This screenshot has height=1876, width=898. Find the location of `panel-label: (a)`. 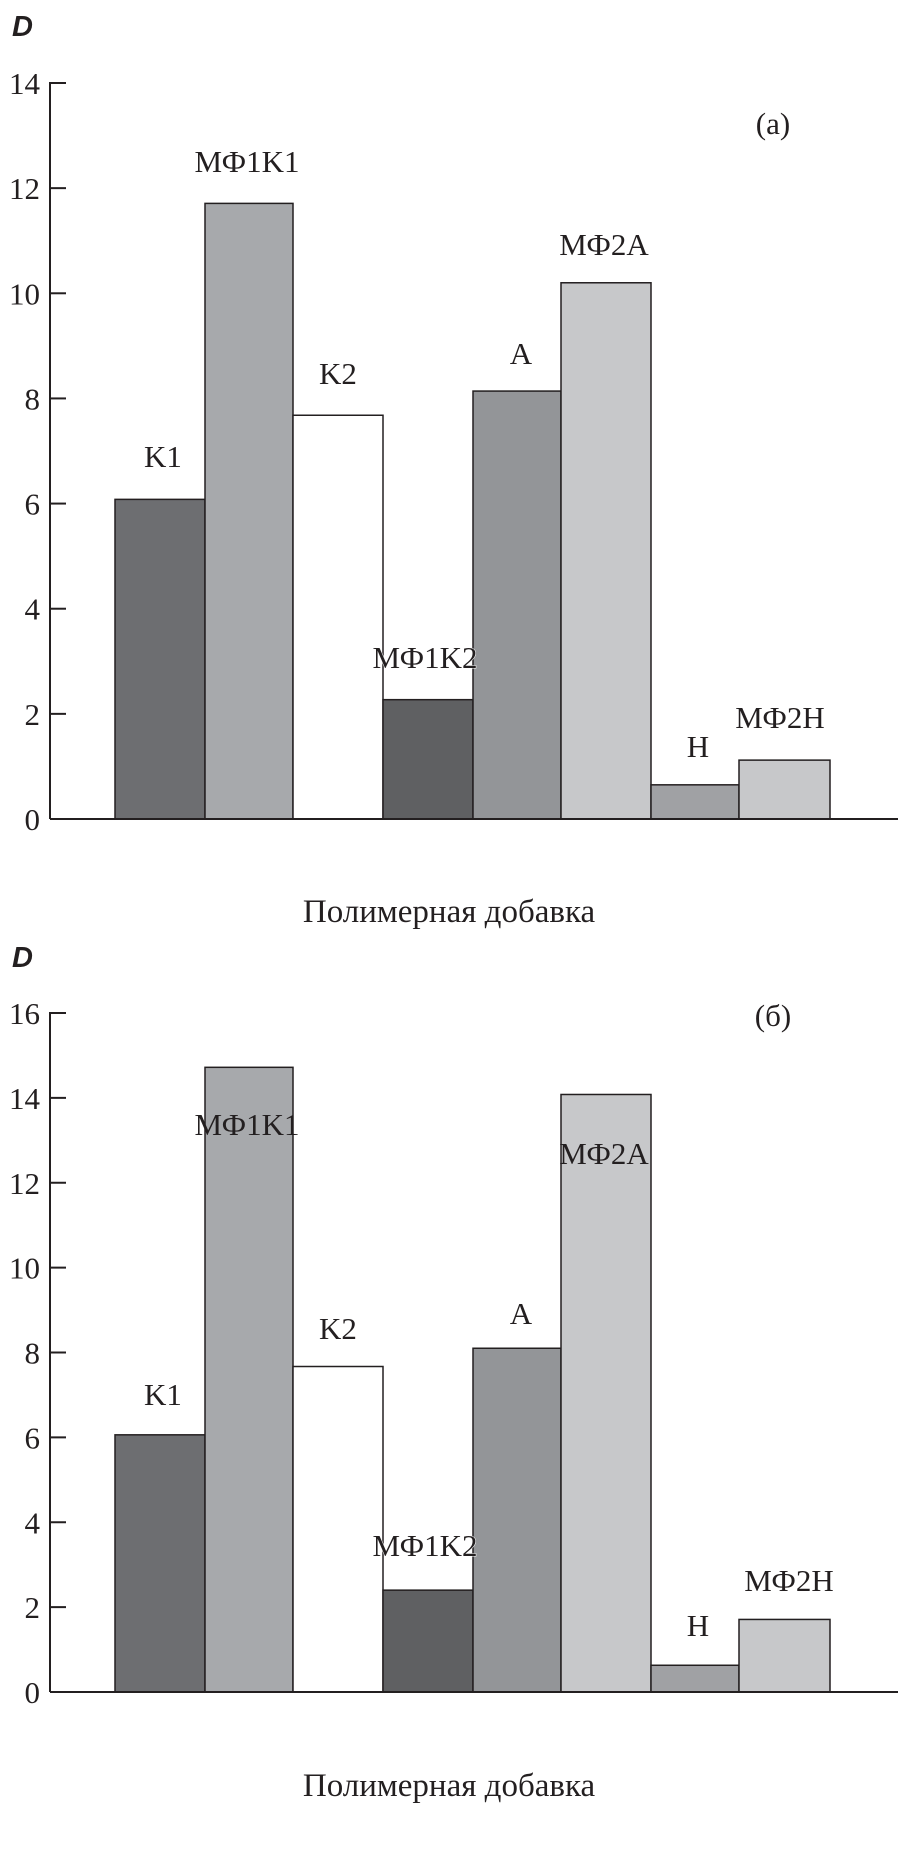

panel-label: (a) is located at coordinates (773, 123).